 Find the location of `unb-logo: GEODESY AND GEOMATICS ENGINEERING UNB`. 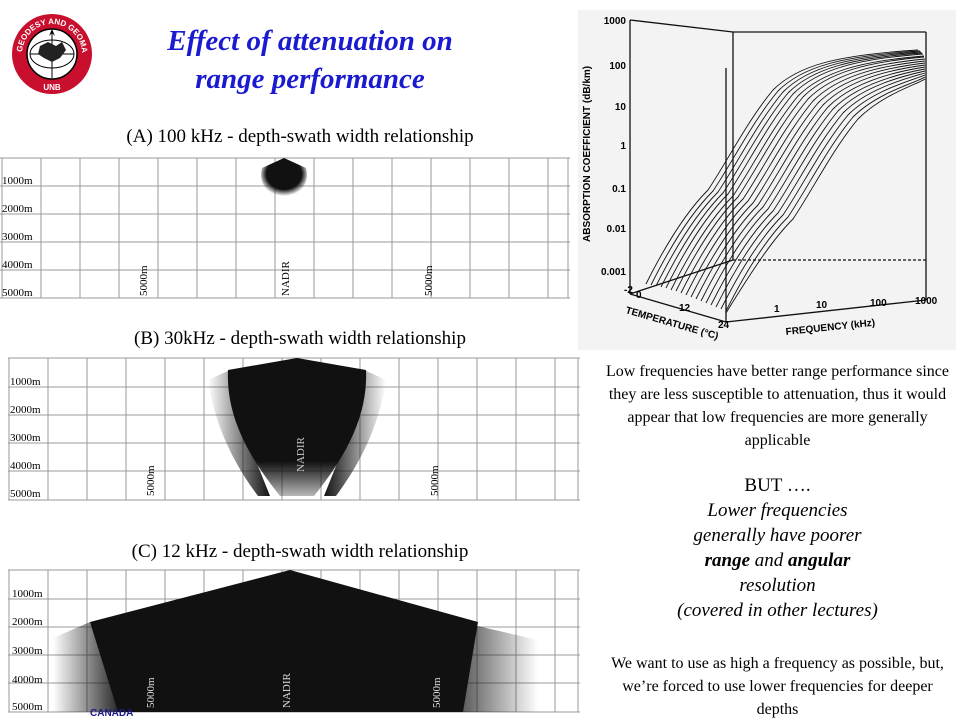

unb-logo: GEODESY AND GEOMATICS ENGINEERING UNB is located at coordinates (50, 50).